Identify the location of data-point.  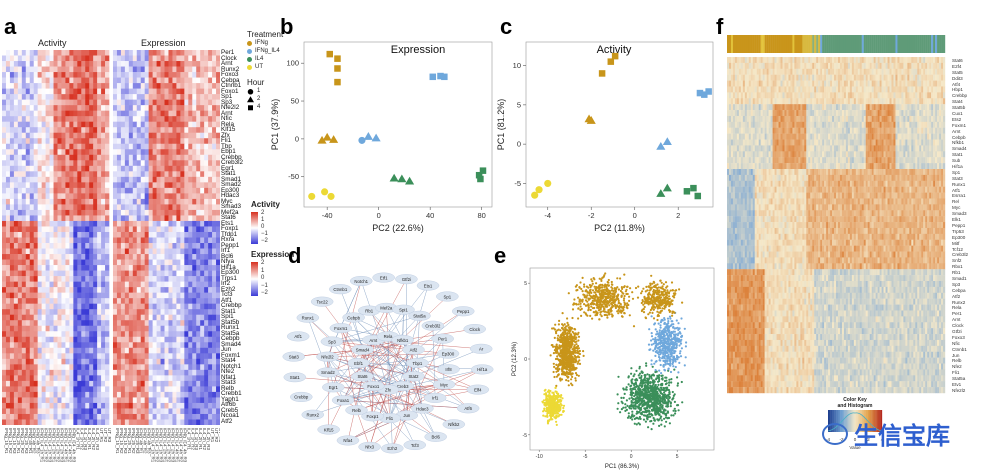
(667, 187).